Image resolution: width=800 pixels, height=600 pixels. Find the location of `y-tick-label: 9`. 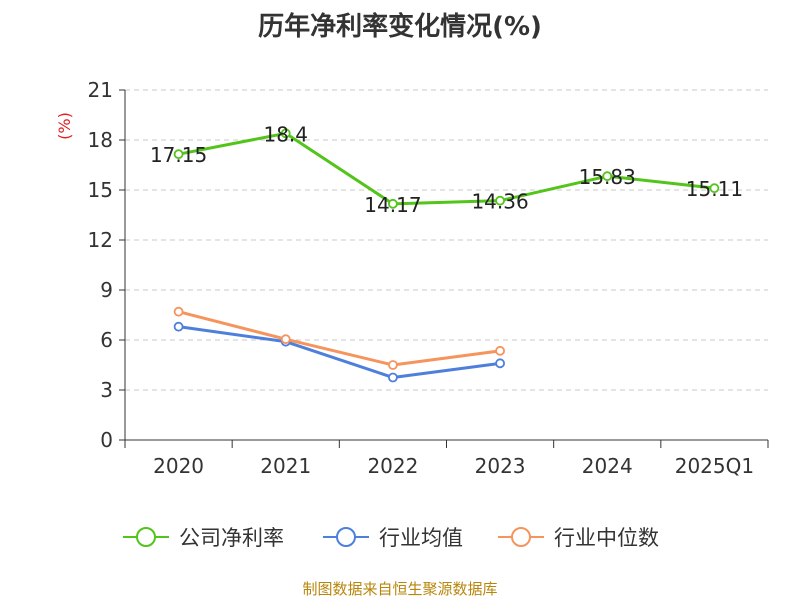

y-tick-label: 9 is located at coordinates (106, 290).